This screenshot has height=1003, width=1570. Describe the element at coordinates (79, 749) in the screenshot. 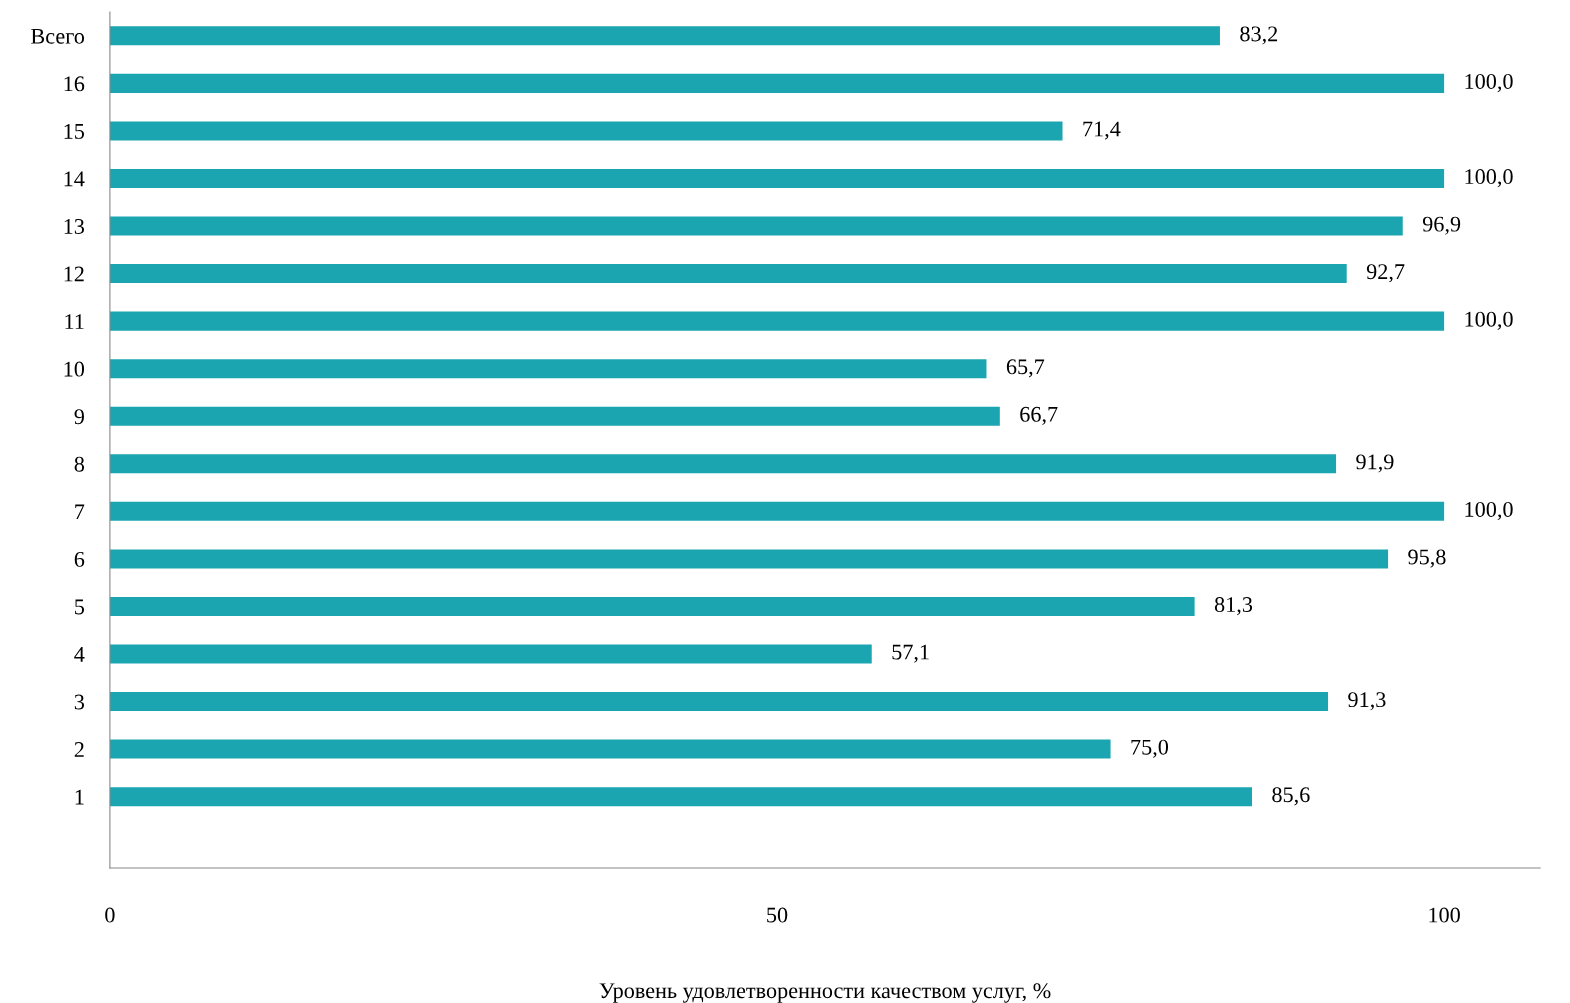

I see `y-tick-label: 2` at that location.